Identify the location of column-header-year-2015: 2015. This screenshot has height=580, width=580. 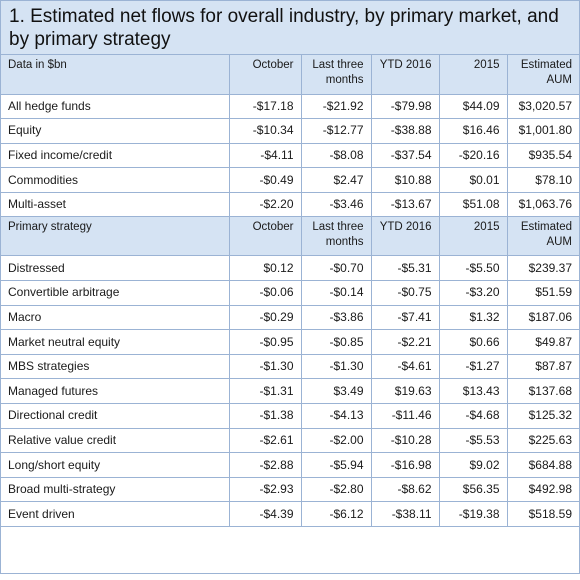
(472, 236).